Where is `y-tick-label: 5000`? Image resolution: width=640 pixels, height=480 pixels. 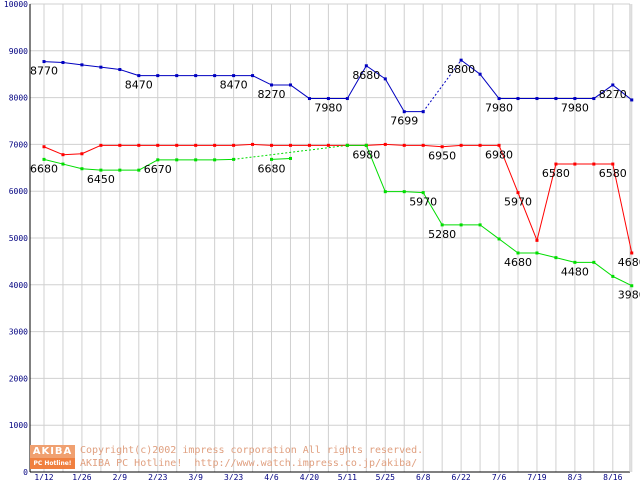 y-tick-label: 5000 is located at coordinates (18, 238).